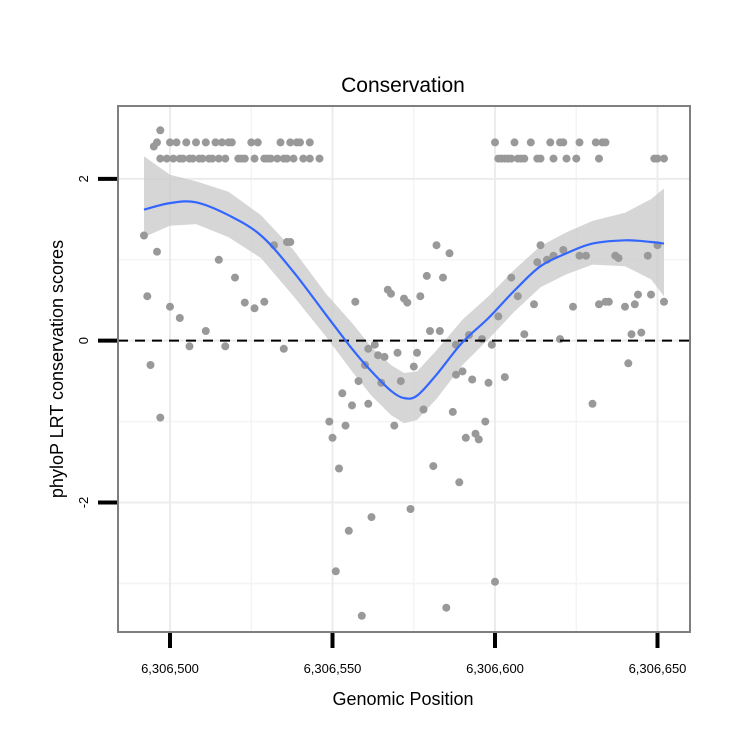 The width and height of the screenshot is (750, 750). What do you see at coordinates (83, 340) in the screenshot?
I see `y-tick-label: 0` at bounding box center [83, 340].